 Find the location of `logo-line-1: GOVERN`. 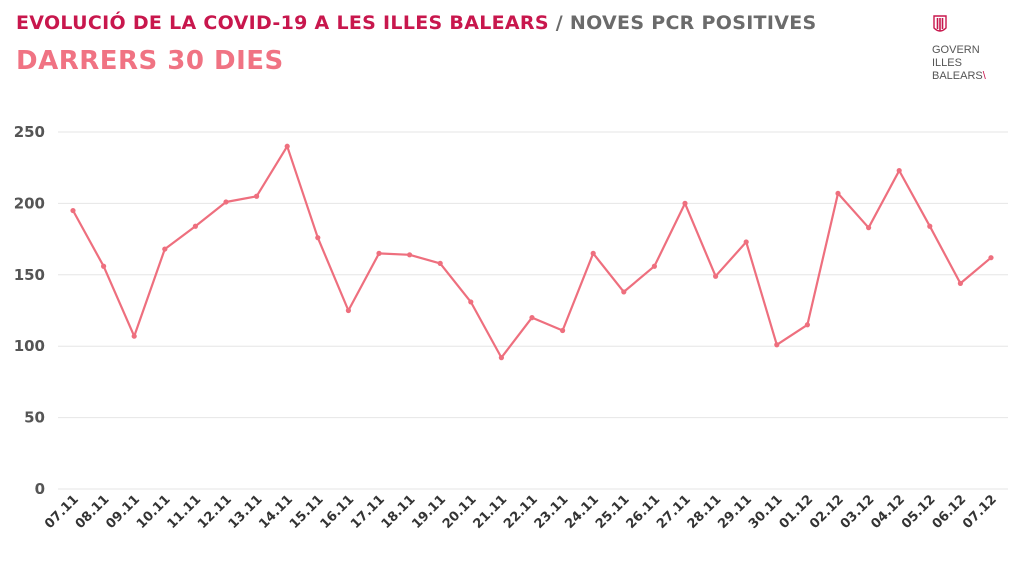

logo-line-1: GOVERN is located at coordinates (956, 50).